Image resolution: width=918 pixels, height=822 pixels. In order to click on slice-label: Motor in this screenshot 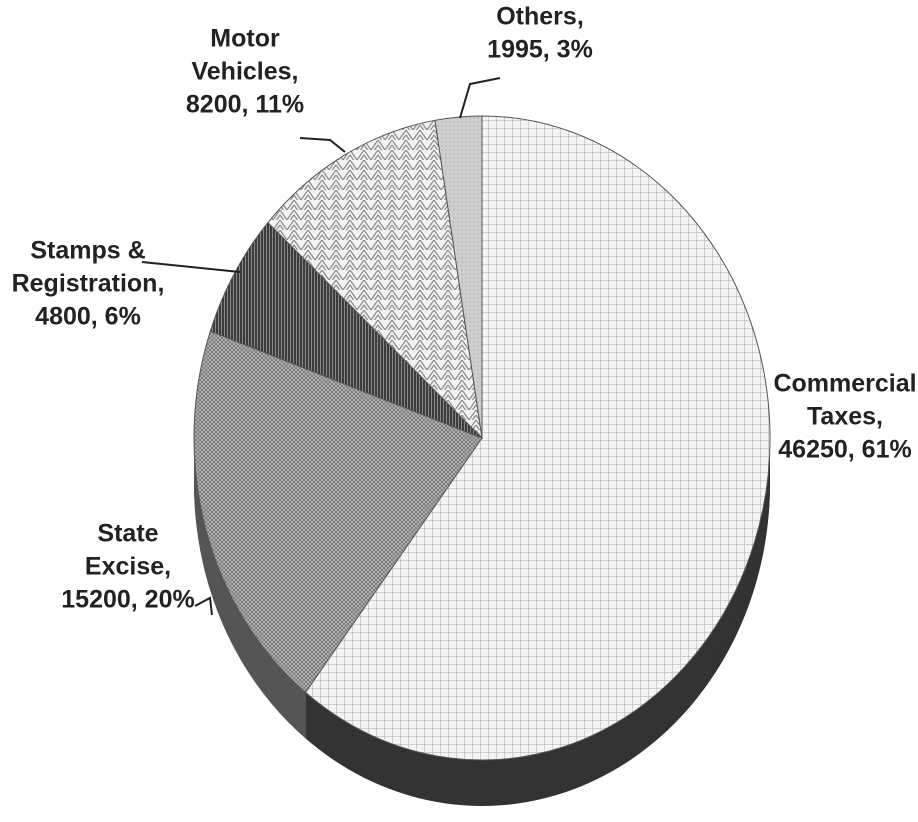, I will do `click(245, 39)`.